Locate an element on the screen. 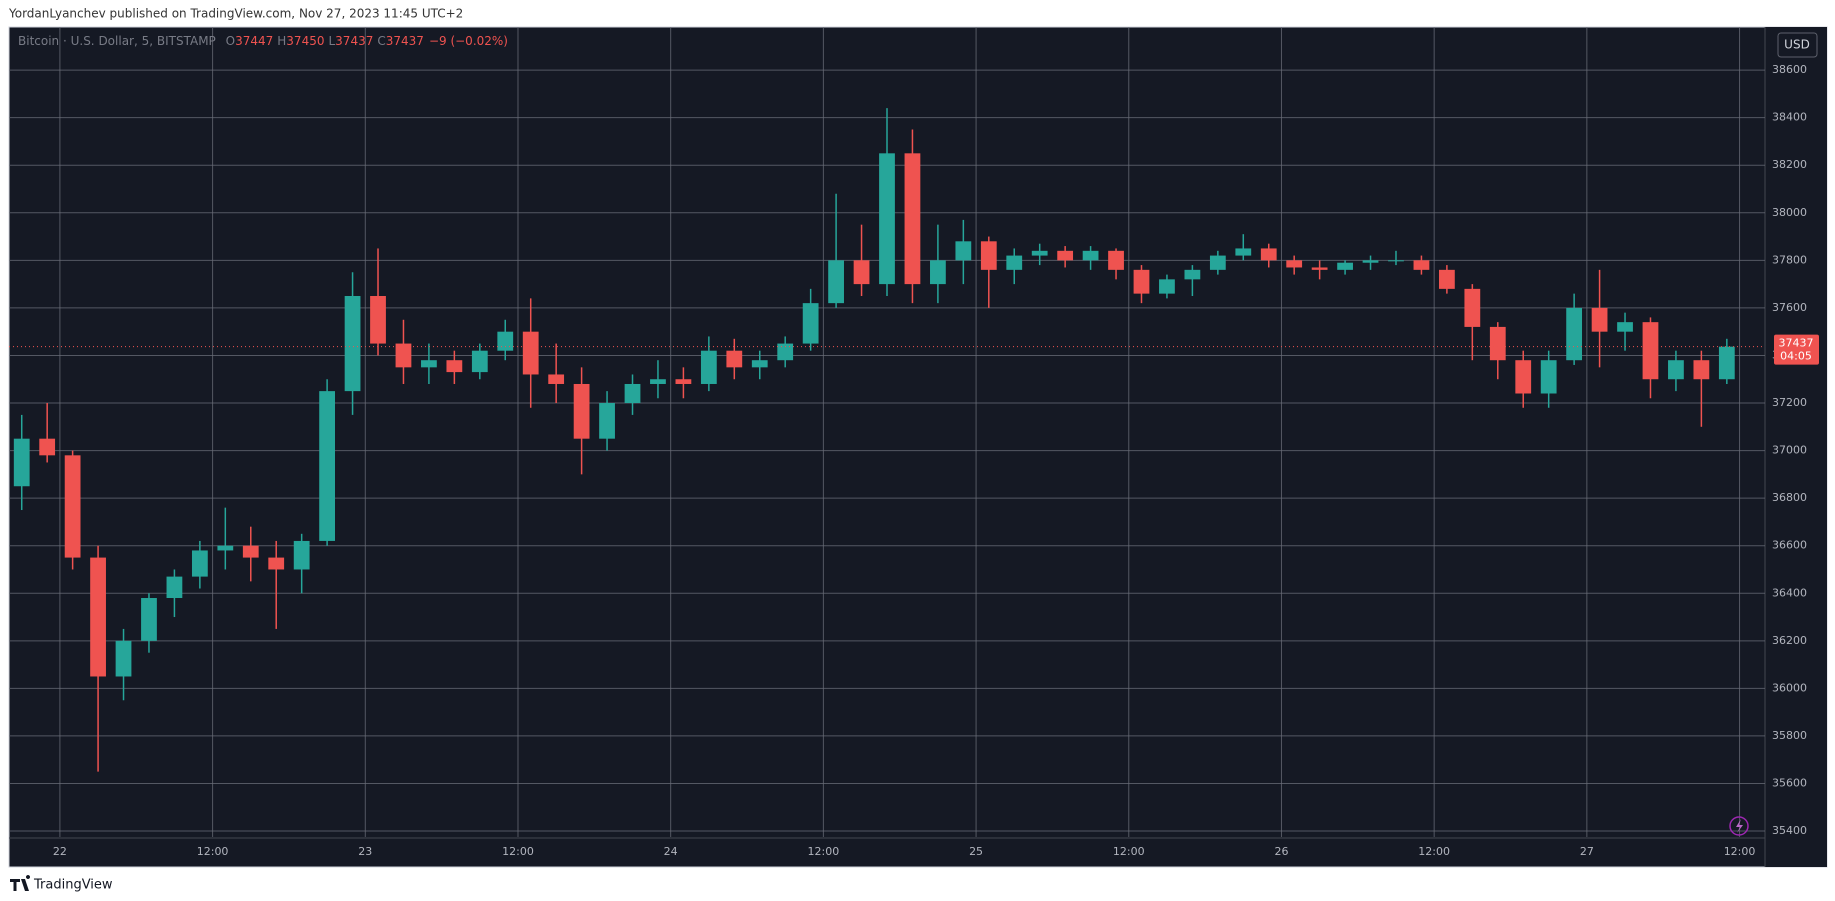 The width and height of the screenshot is (1835, 901). x-tick-label: 25 is located at coordinates (976, 851).